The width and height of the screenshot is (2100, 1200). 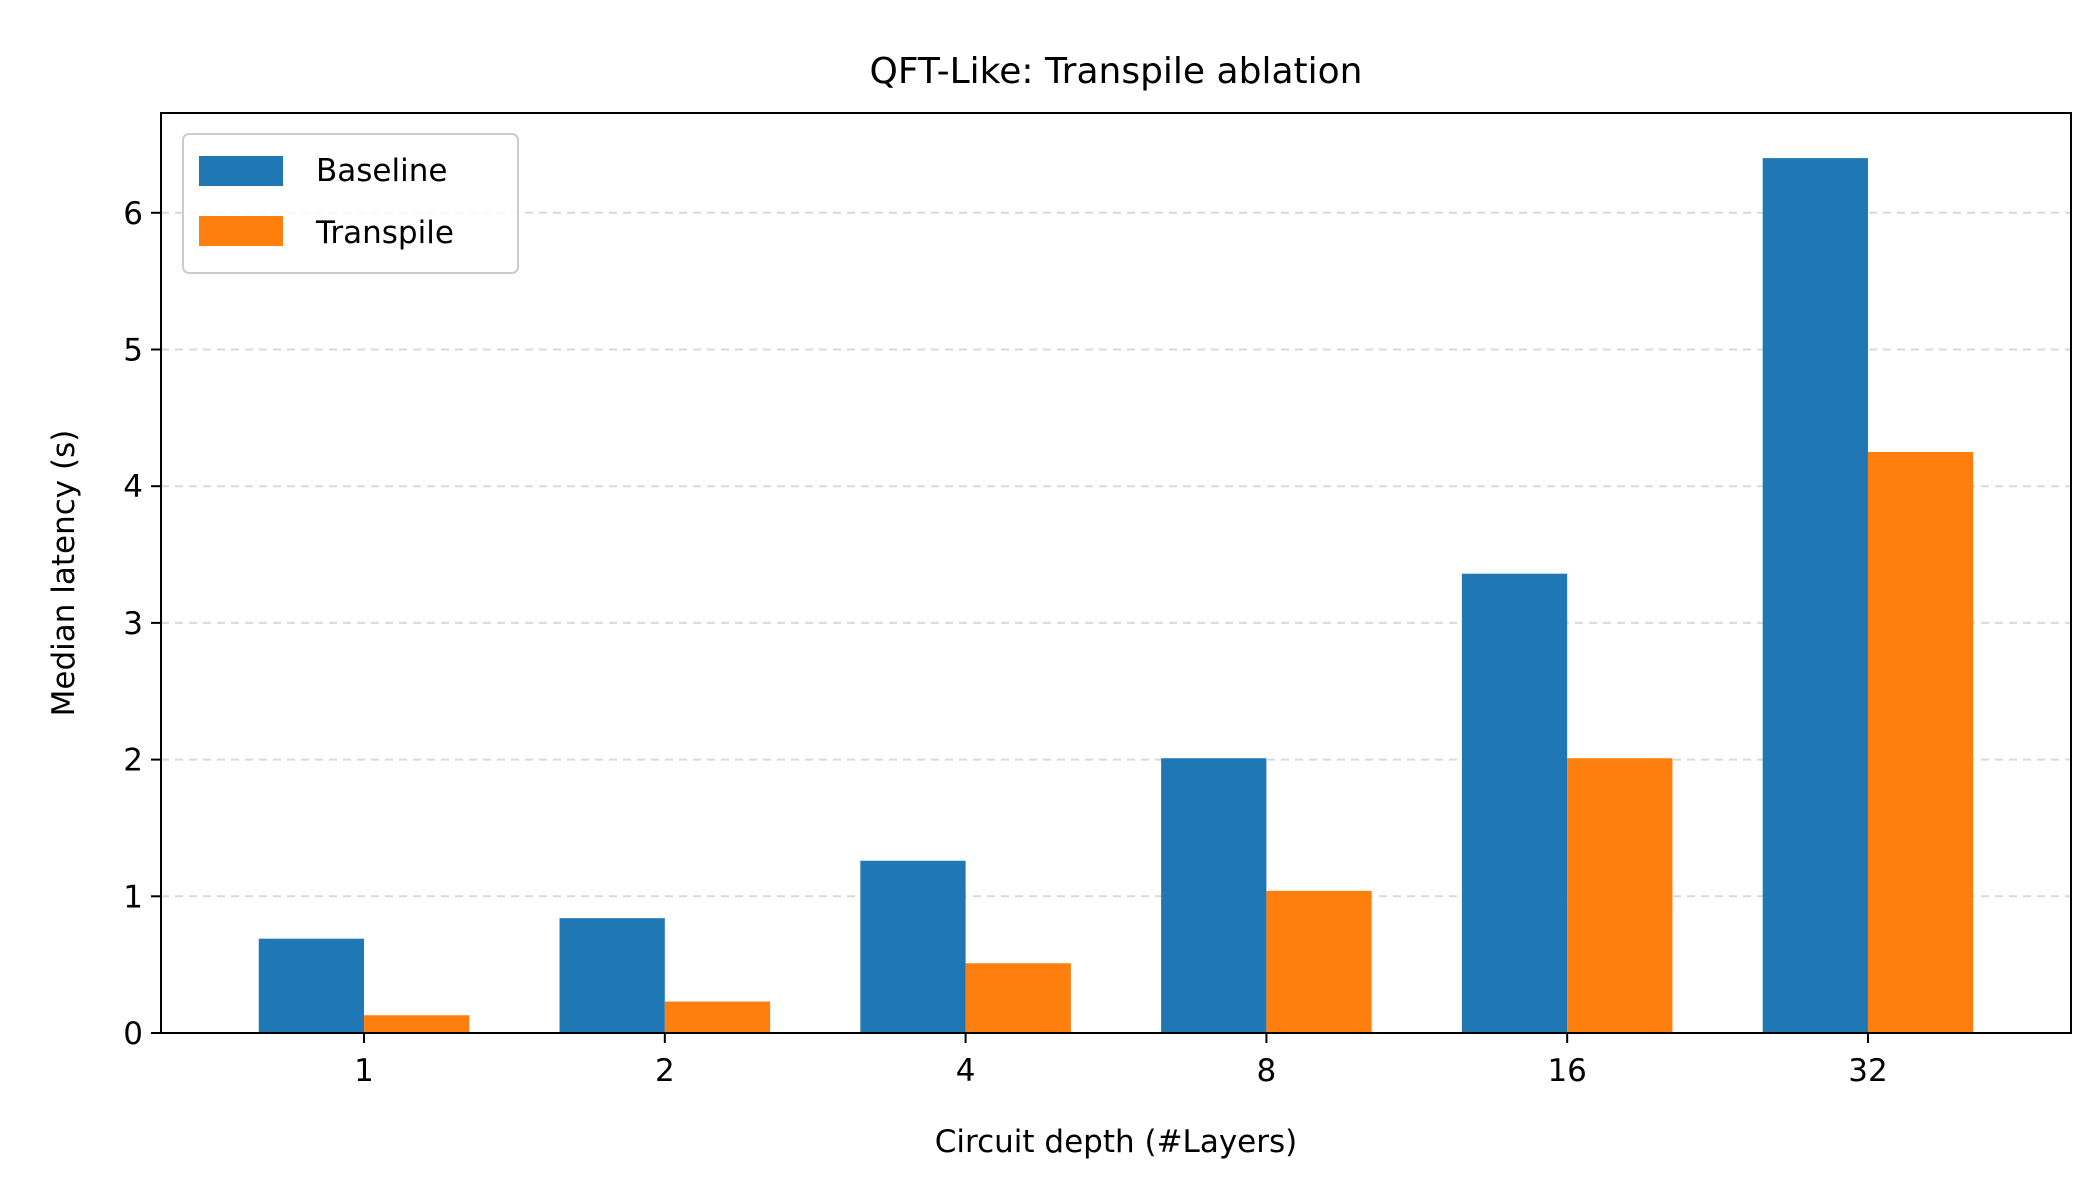 What do you see at coordinates (350, 203) in the screenshot?
I see `legend: Baseline Transpile` at bounding box center [350, 203].